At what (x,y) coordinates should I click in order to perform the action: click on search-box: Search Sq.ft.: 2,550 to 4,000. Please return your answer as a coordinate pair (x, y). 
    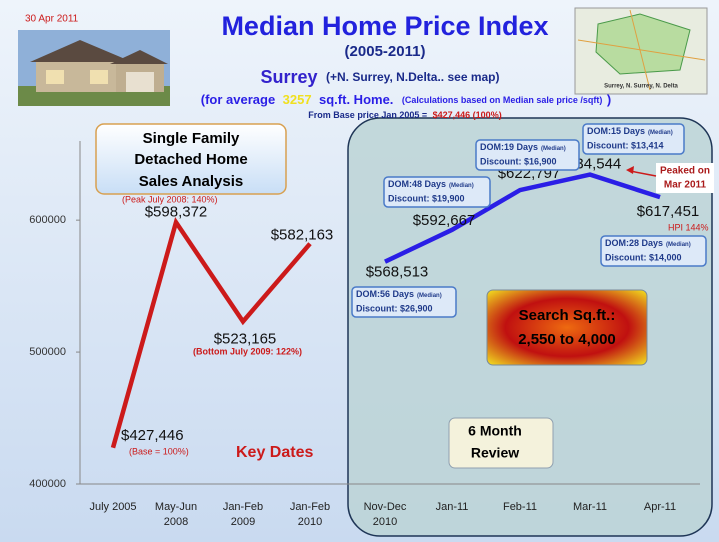
    Looking at the image, I should click on (567, 327).